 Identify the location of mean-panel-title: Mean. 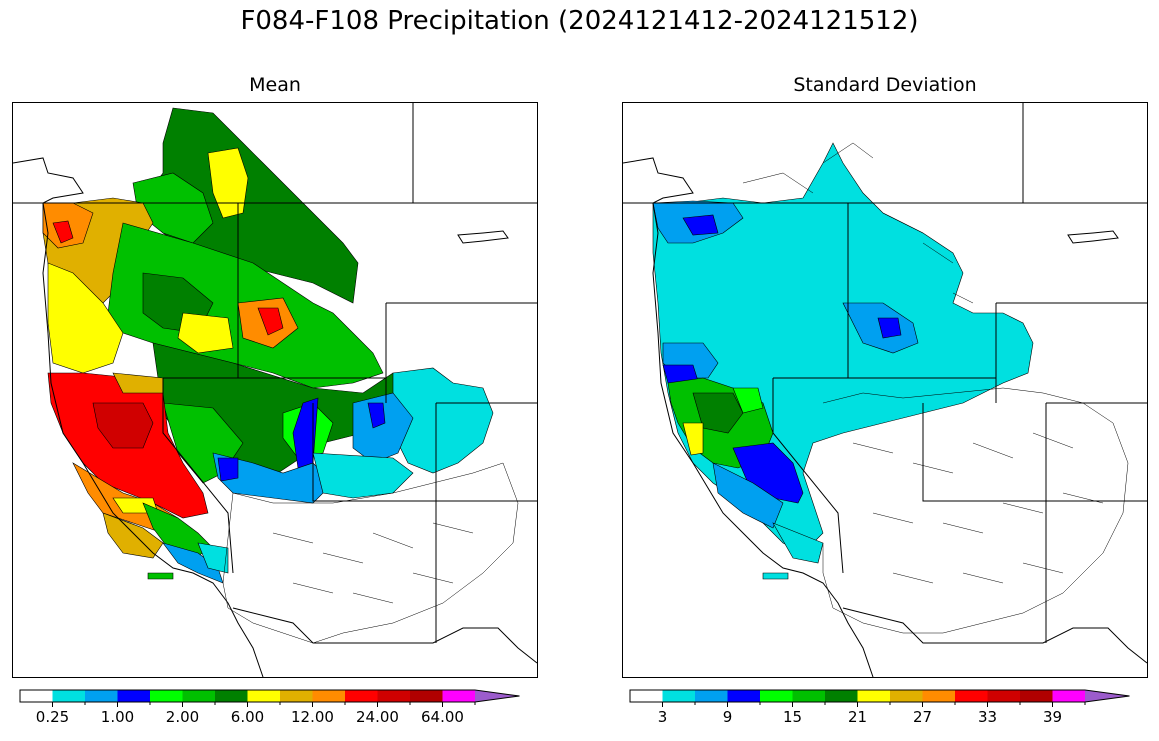
(275, 85).